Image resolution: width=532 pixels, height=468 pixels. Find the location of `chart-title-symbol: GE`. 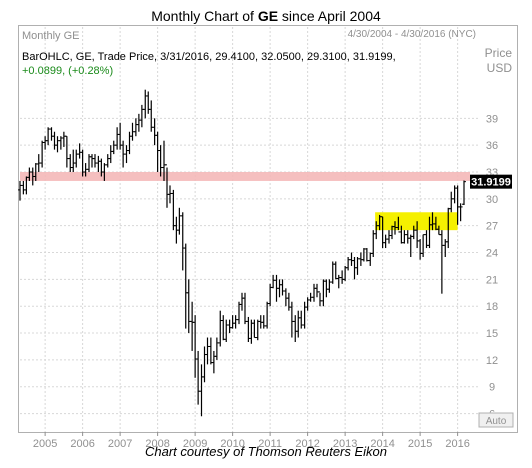

chart-title-symbol: GE is located at coordinates (268, 16).